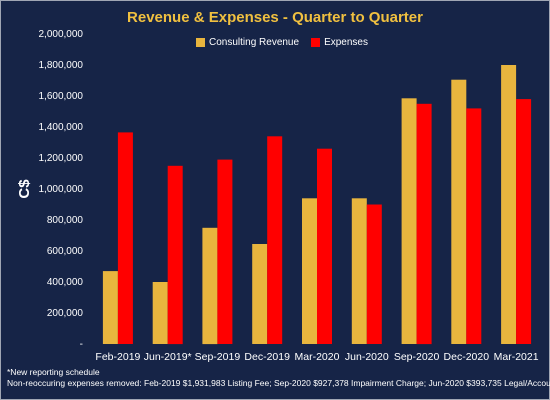 The height and width of the screenshot is (400, 550). I want to click on x-tick-label: Feb-2019, so click(117, 357).